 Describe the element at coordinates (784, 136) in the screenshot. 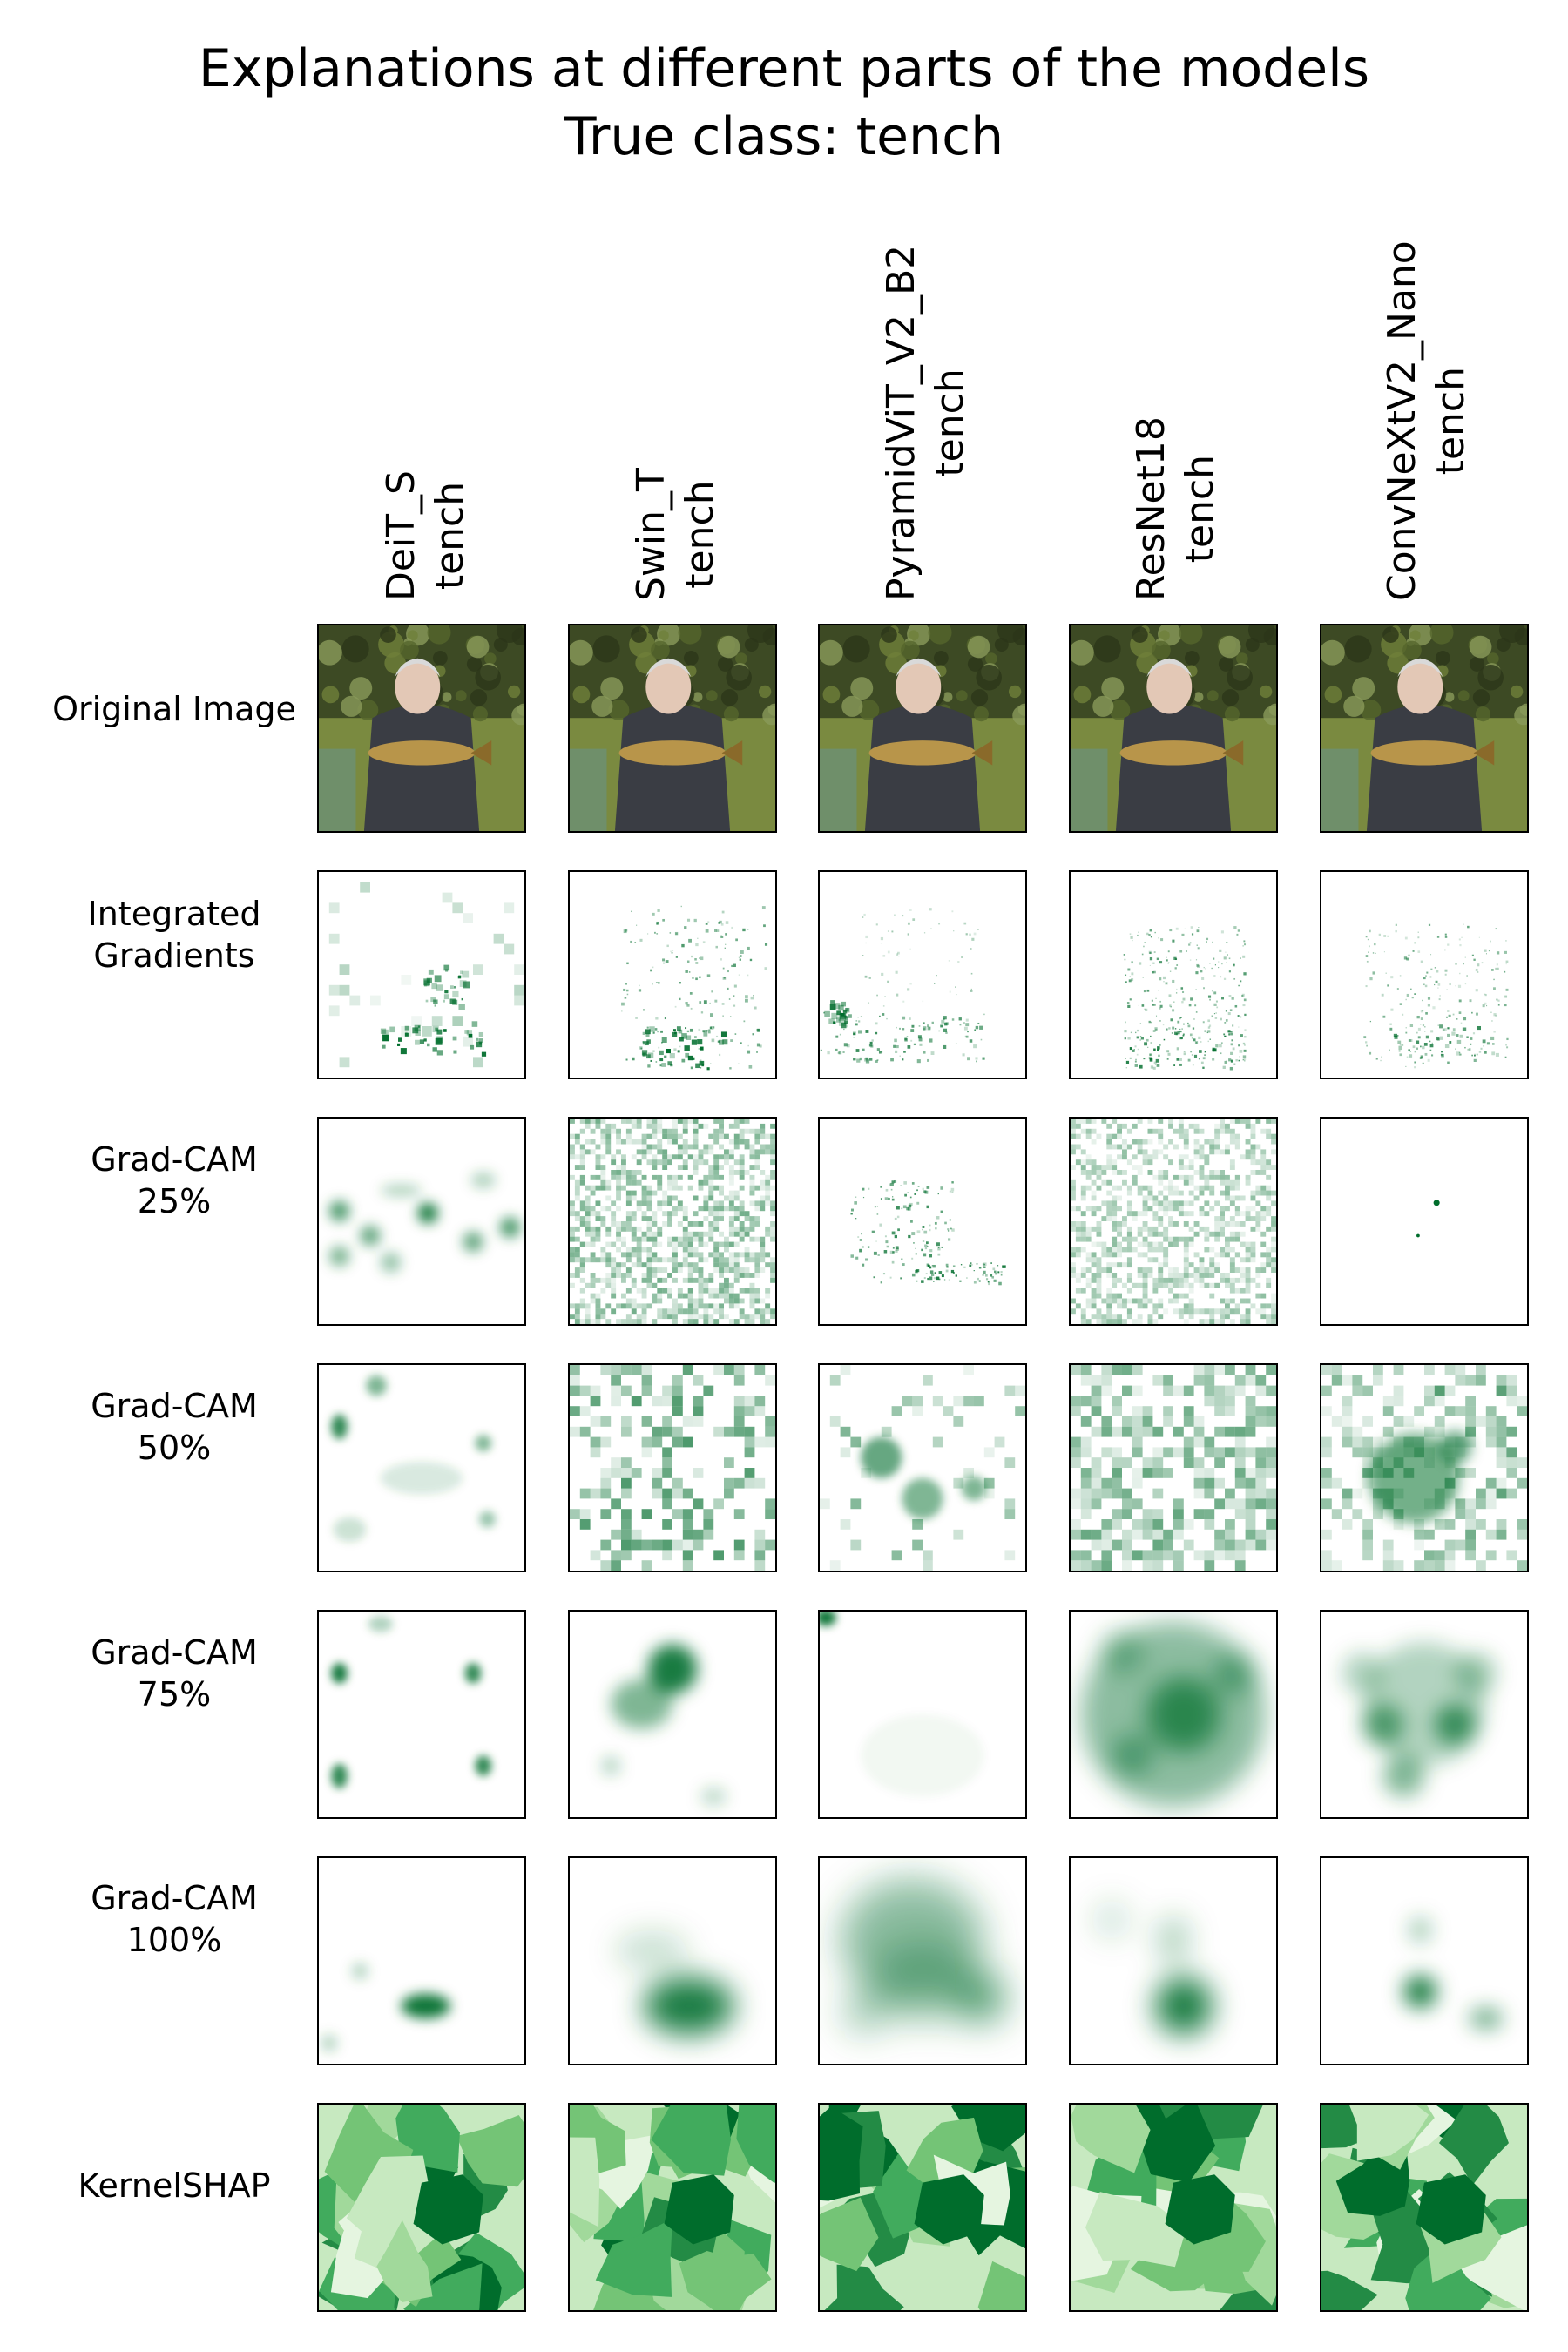

I see `title-line-2: True class: tench` at that location.